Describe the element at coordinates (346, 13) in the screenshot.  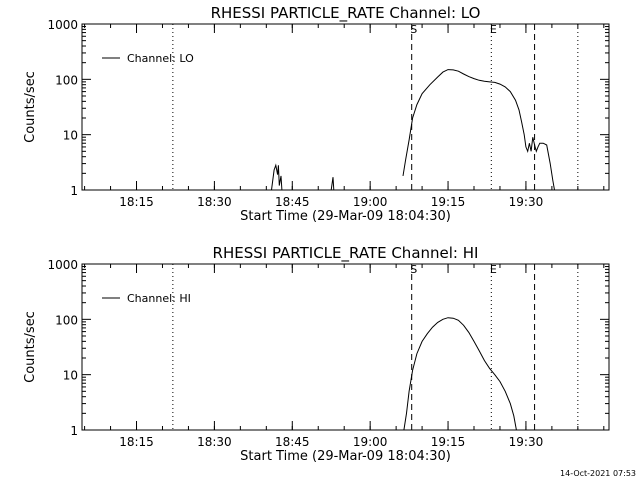
I see `chart-title: RHESSI PARTICLE_RATE Channel: LO` at that location.